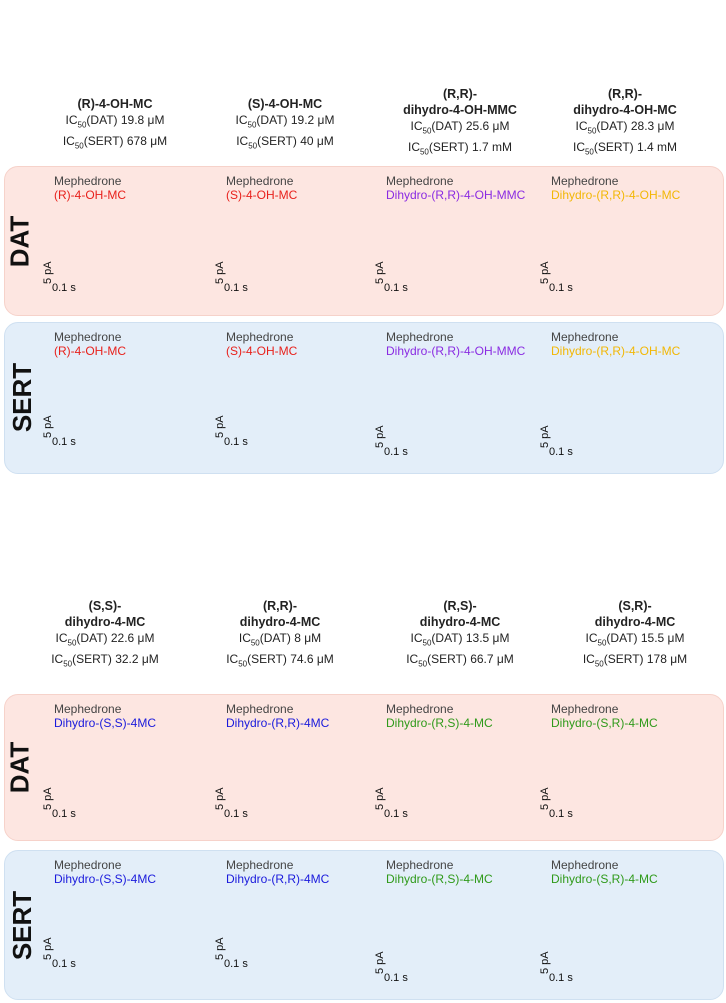  I want to click on trace-legend: Mephedrone (R)-4-OH-MC, so click(90, 344).